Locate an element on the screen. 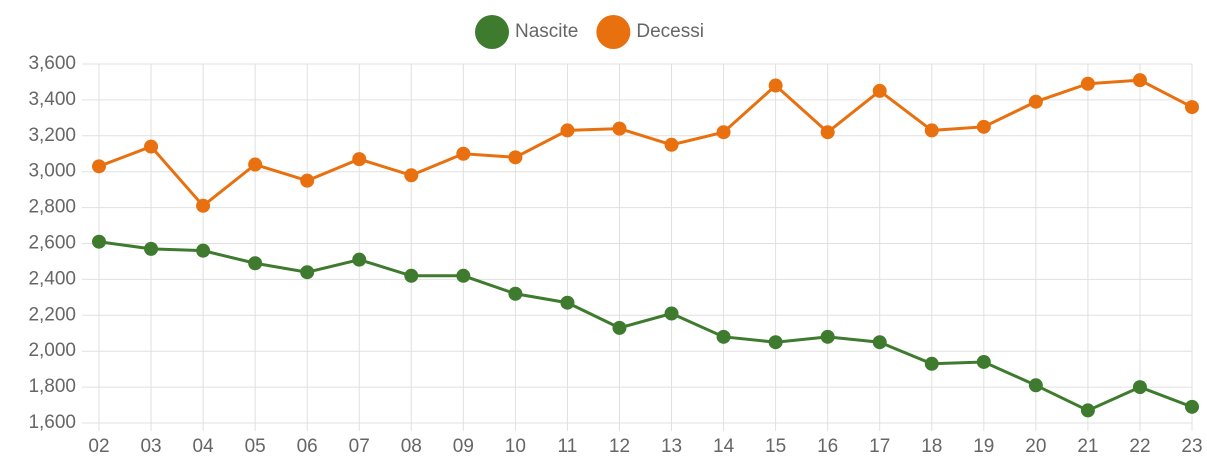 This screenshot has height=469, width=1207. legend-label: Nascite is located at coordinates (546, 31).